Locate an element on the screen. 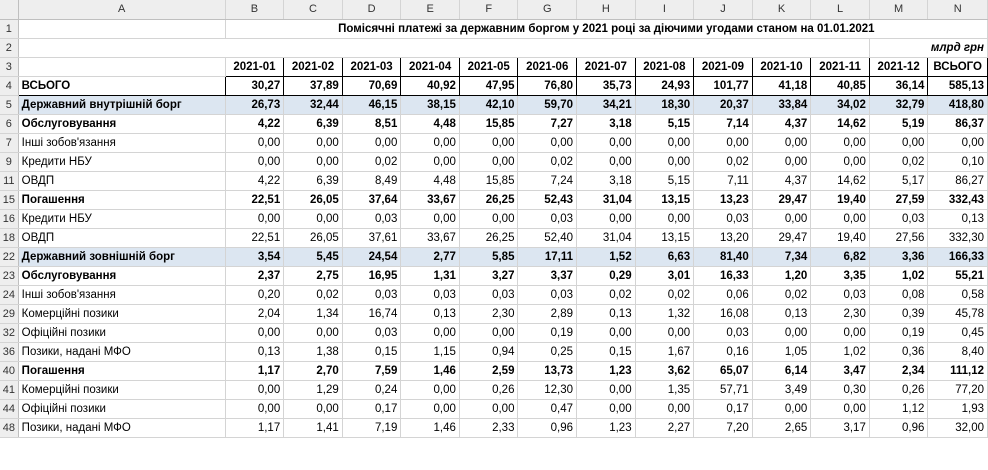 This screenshot has width=988, height=470. month-header: 2021-08 is located at coordinates (664, 66).